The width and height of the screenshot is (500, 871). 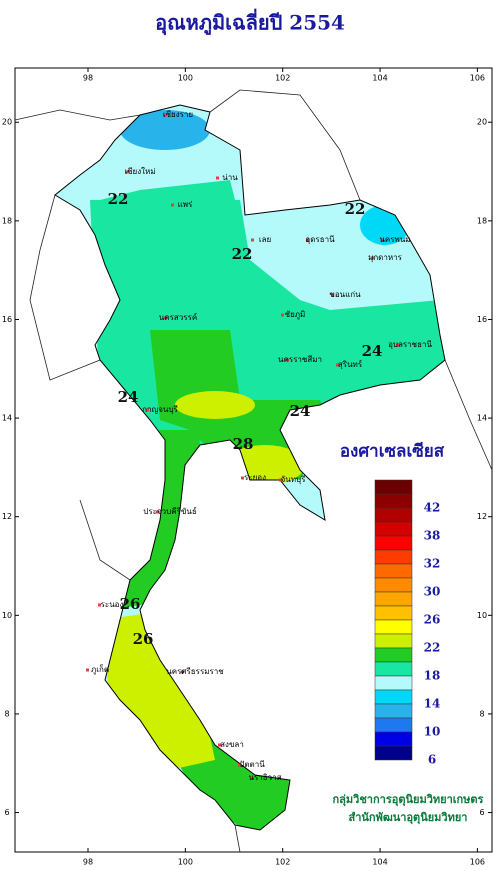 What do you see at coordinates (100, 669) in the screenshot?
I see `place-label: ภูเก็ต` at bounding box center [100, 669].